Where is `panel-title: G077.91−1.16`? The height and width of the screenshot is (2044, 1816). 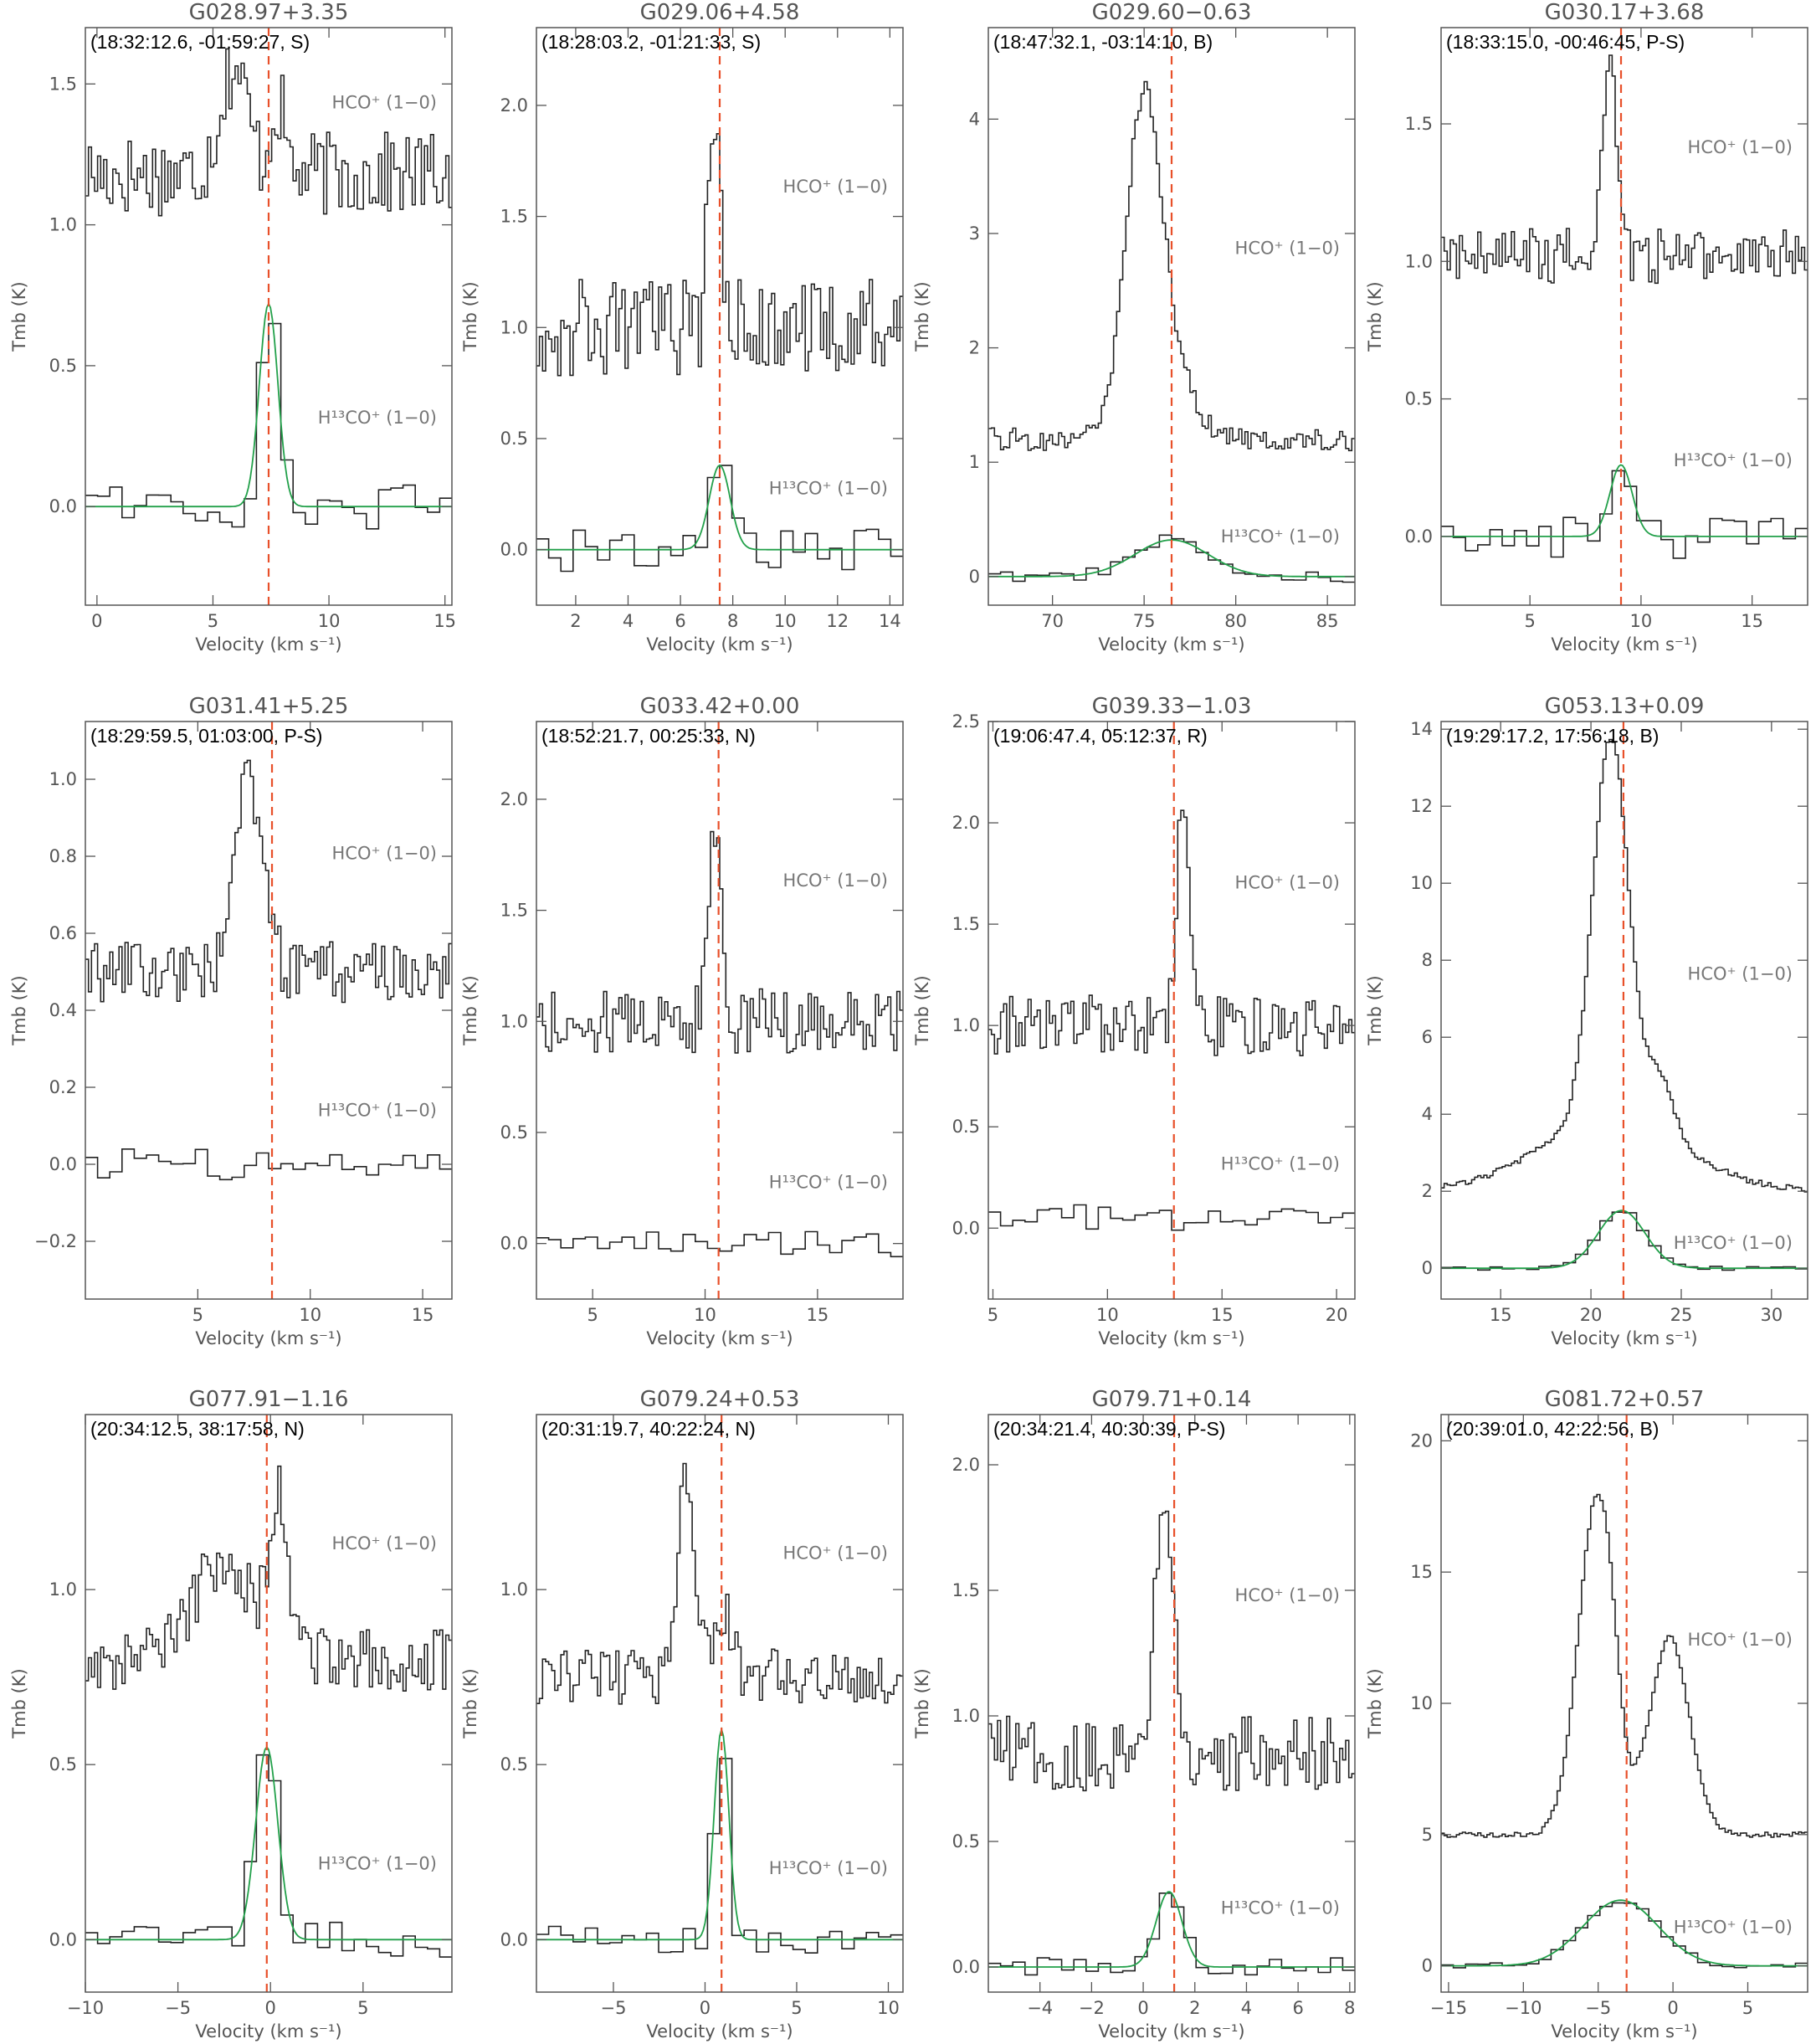 panel-title: G077.91−1.16 is located at coordinates (269, 1399).